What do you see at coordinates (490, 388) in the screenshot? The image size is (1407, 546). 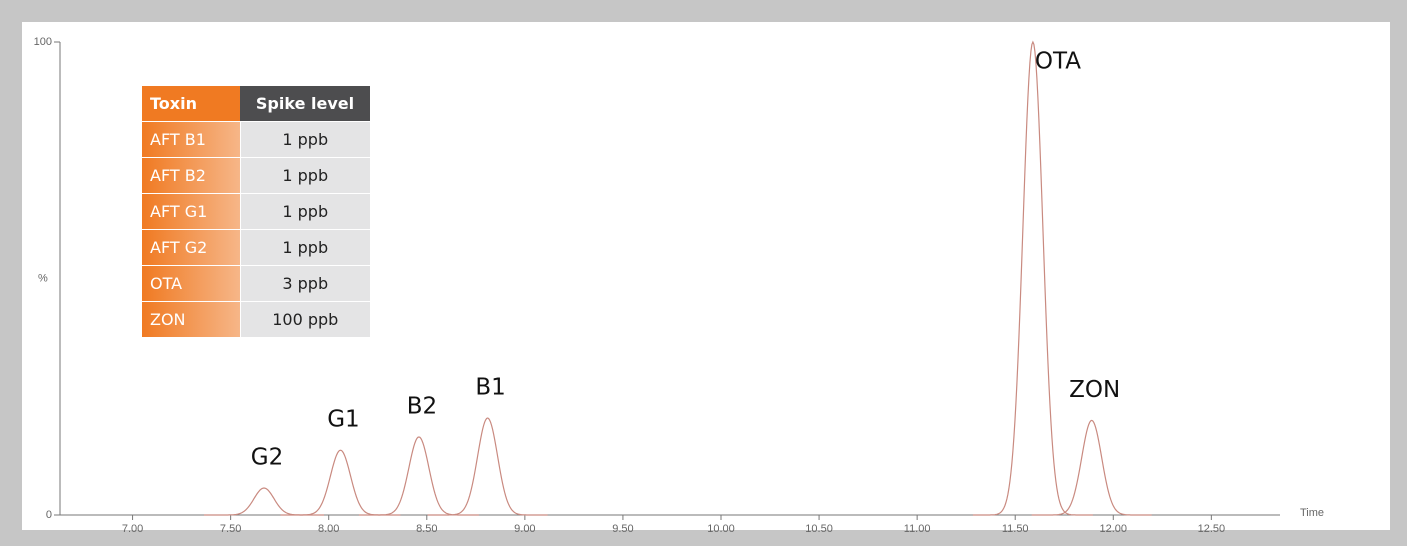 I see `peak-label: B1` at bounding box center [490, 388].